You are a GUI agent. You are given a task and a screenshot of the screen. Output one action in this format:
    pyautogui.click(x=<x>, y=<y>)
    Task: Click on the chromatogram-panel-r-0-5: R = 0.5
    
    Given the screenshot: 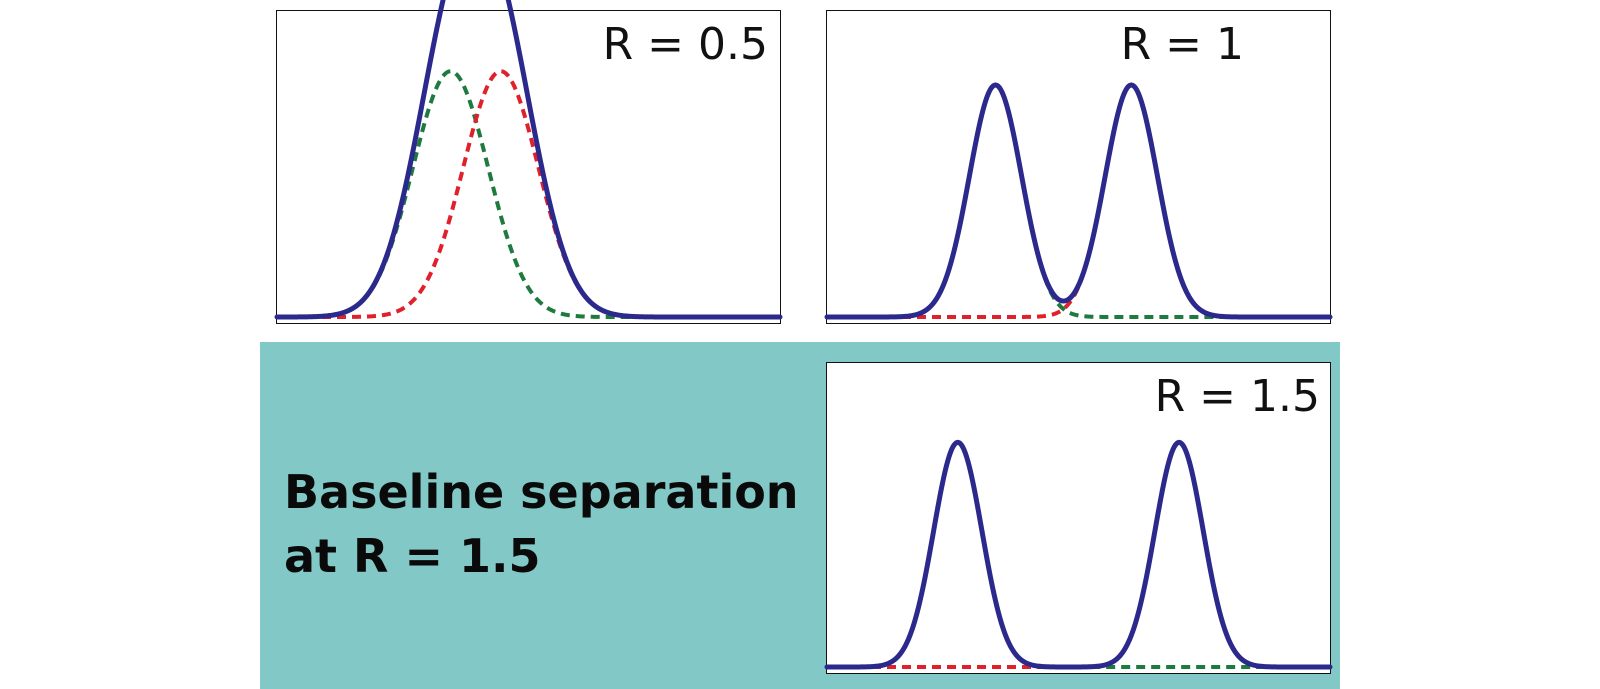 What is the action you would take?
    pyautogui.click(x=528, y=162)
    